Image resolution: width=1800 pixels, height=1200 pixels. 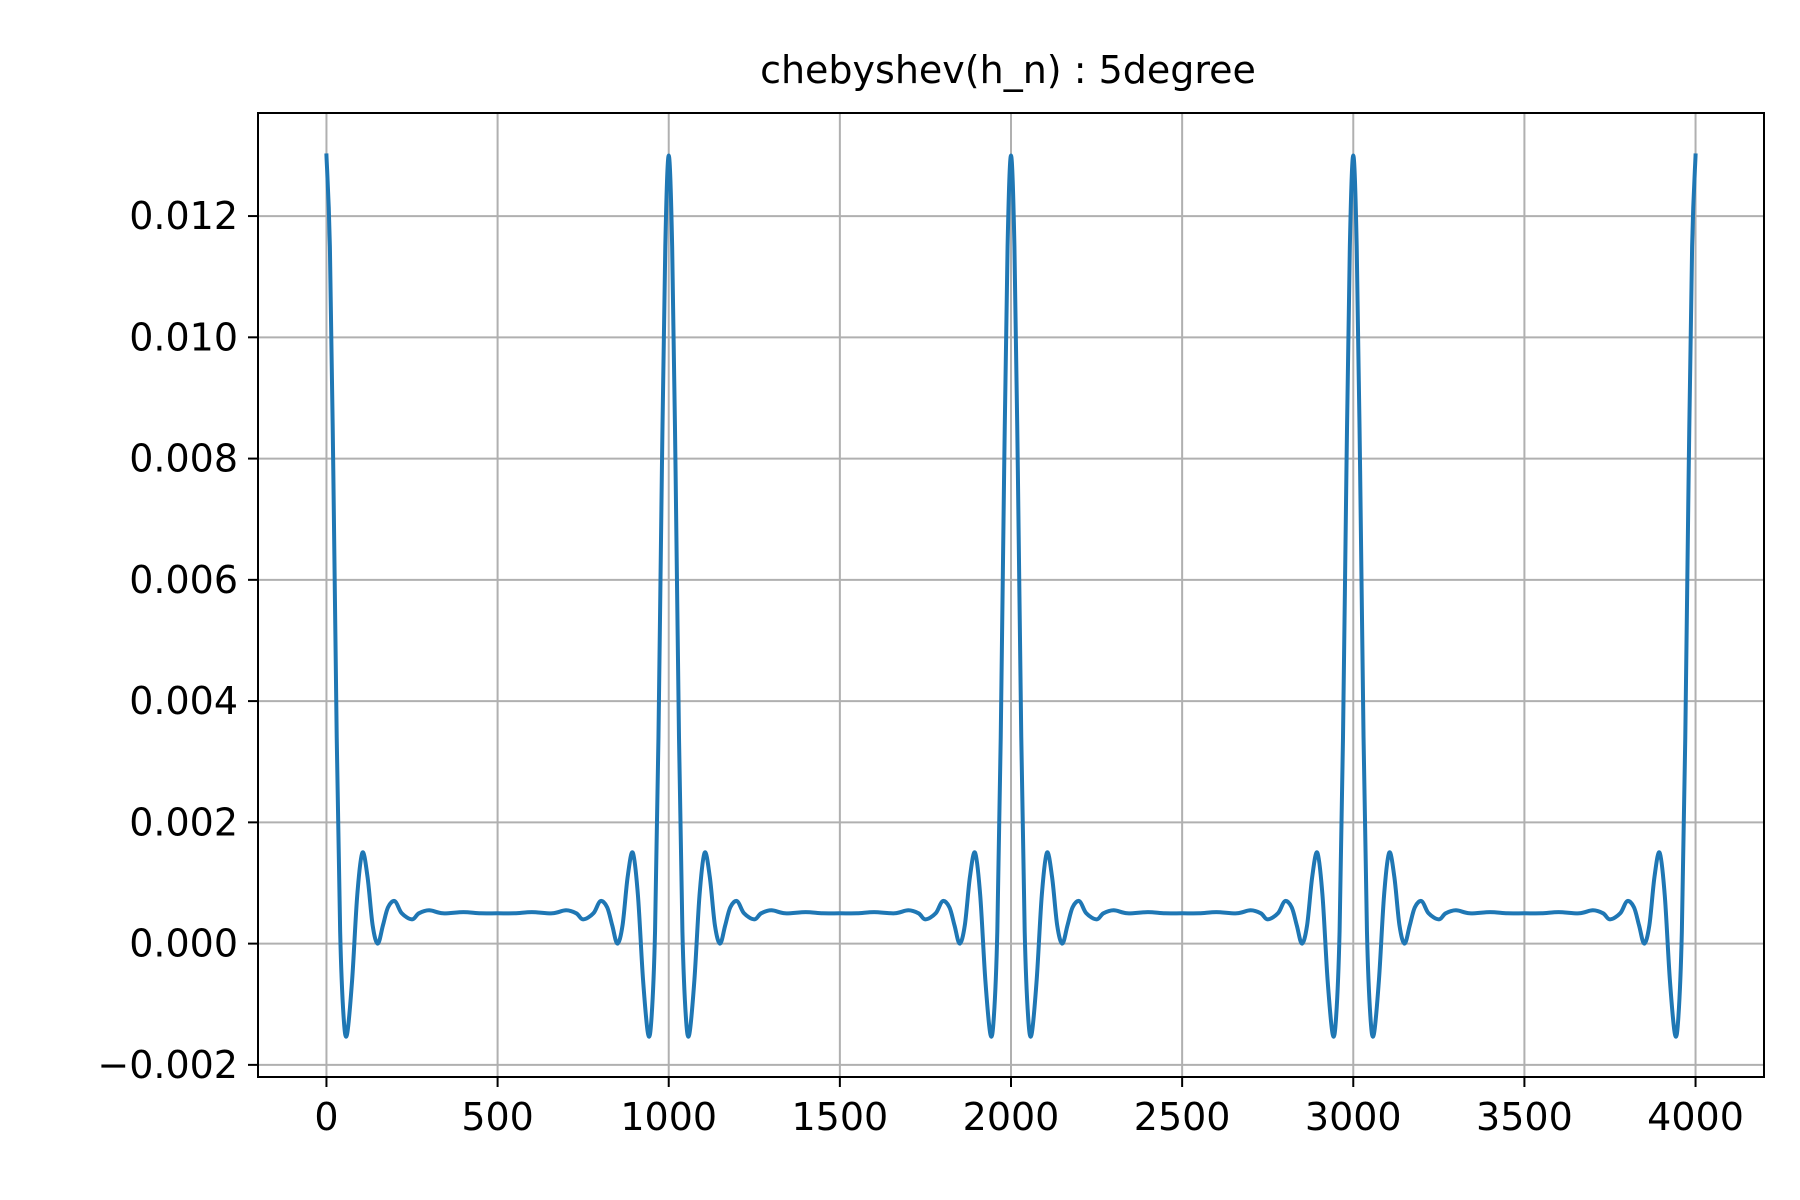 I want to click on x-tick-label: 1000, so click(x=668, y=1117).